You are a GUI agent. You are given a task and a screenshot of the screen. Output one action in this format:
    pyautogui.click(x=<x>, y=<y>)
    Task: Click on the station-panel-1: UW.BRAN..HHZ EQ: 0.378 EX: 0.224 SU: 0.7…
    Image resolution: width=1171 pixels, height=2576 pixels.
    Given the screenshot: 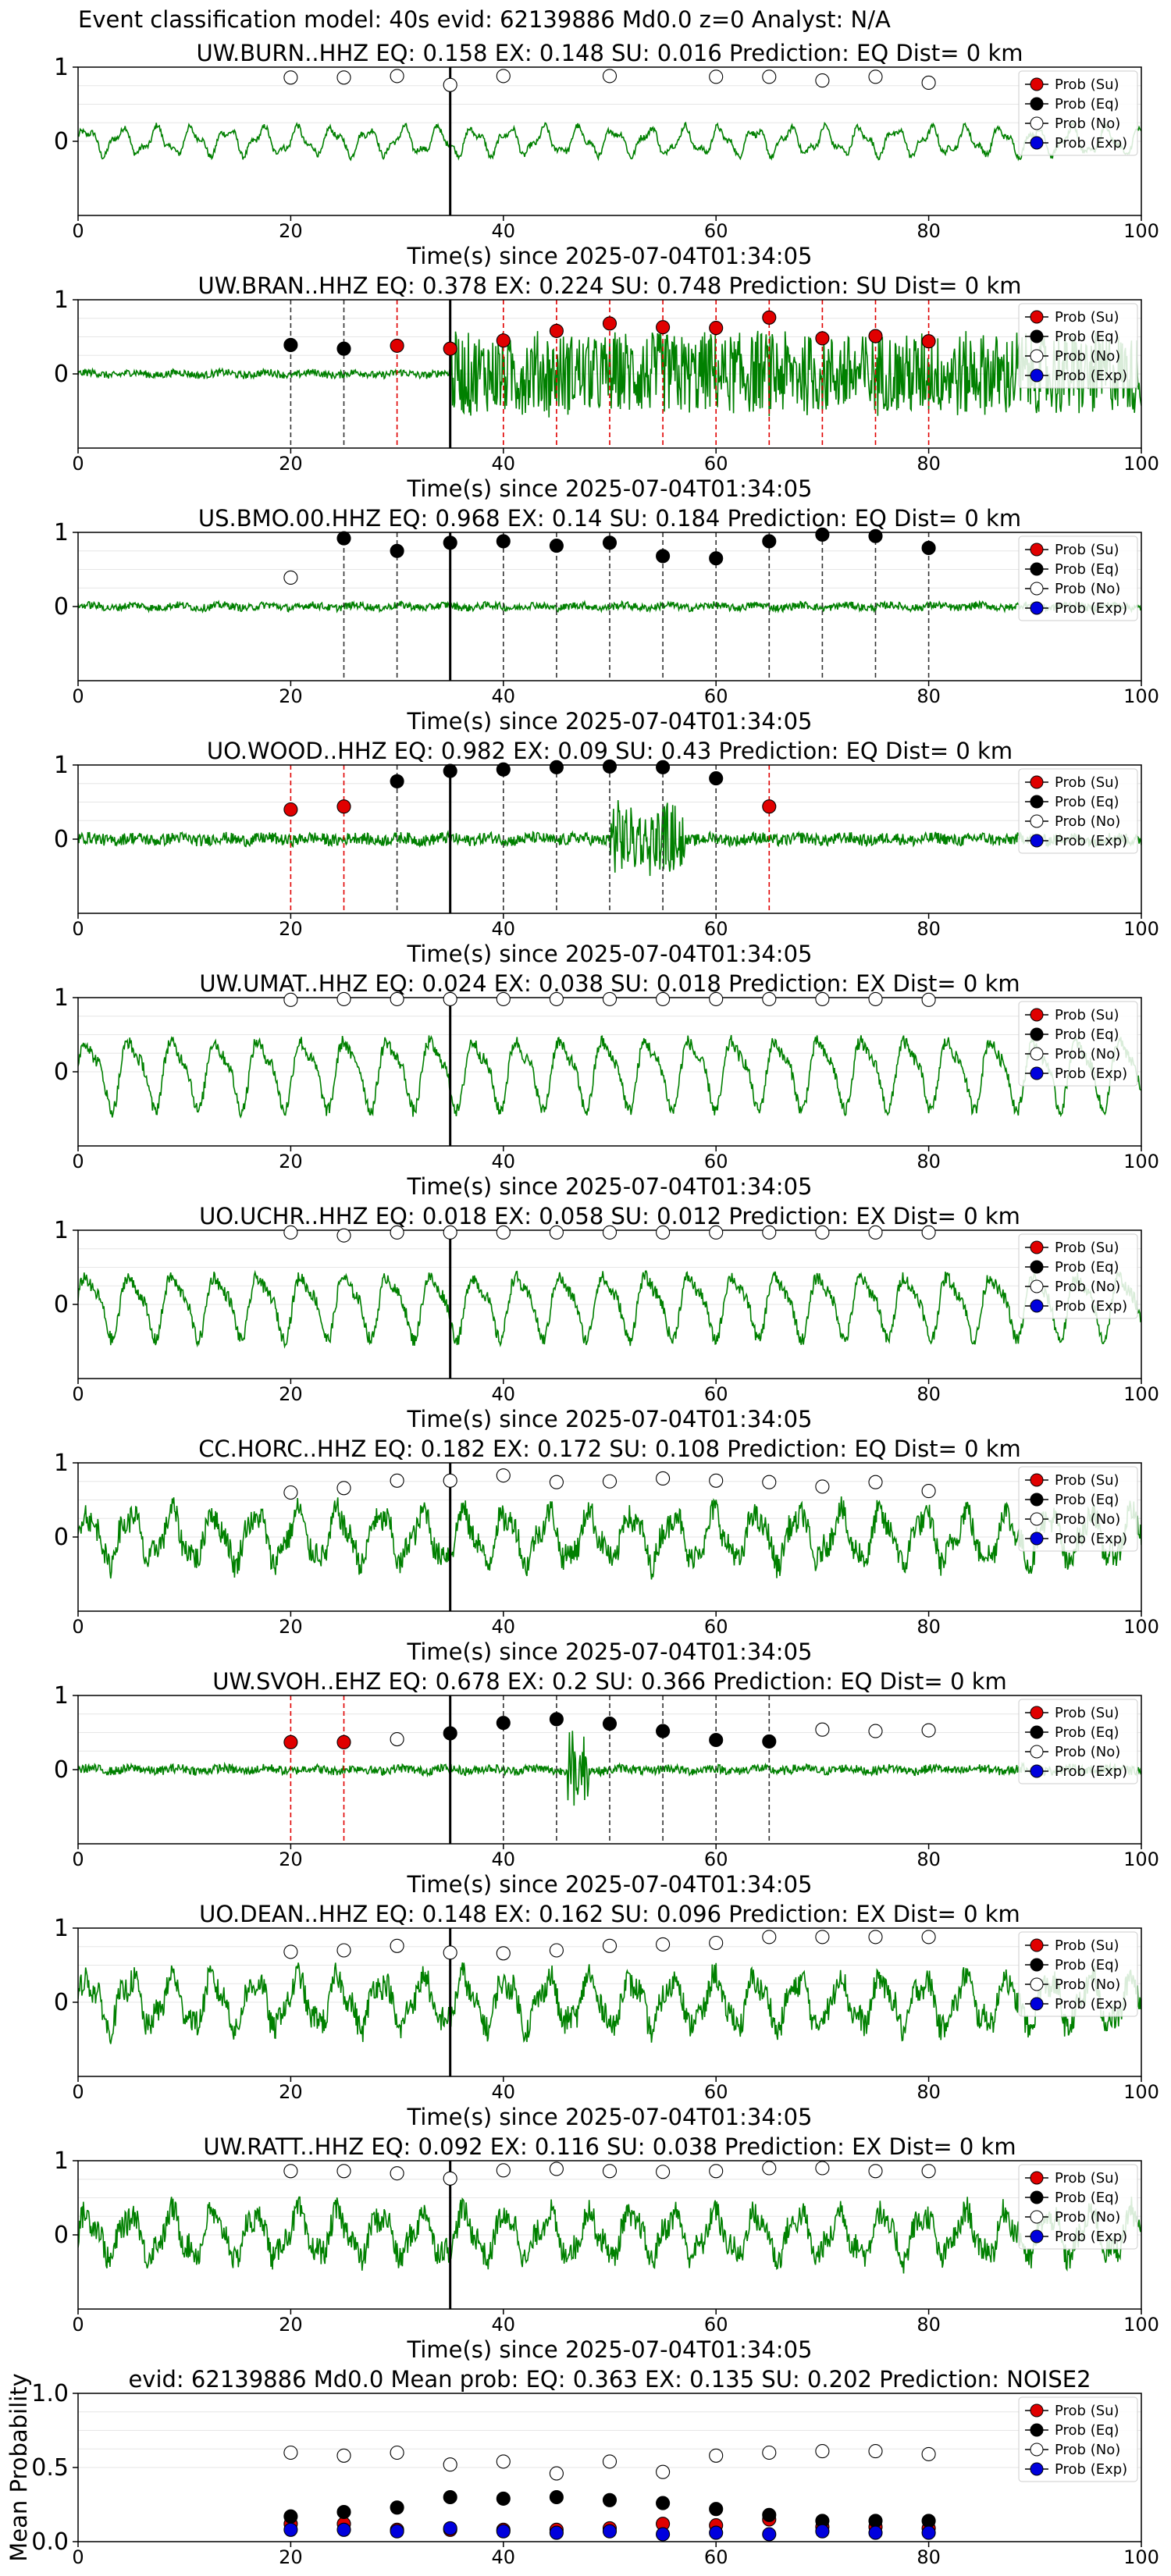 What is the action you would take?
    pyautogui.click(x=606, y=387)
    